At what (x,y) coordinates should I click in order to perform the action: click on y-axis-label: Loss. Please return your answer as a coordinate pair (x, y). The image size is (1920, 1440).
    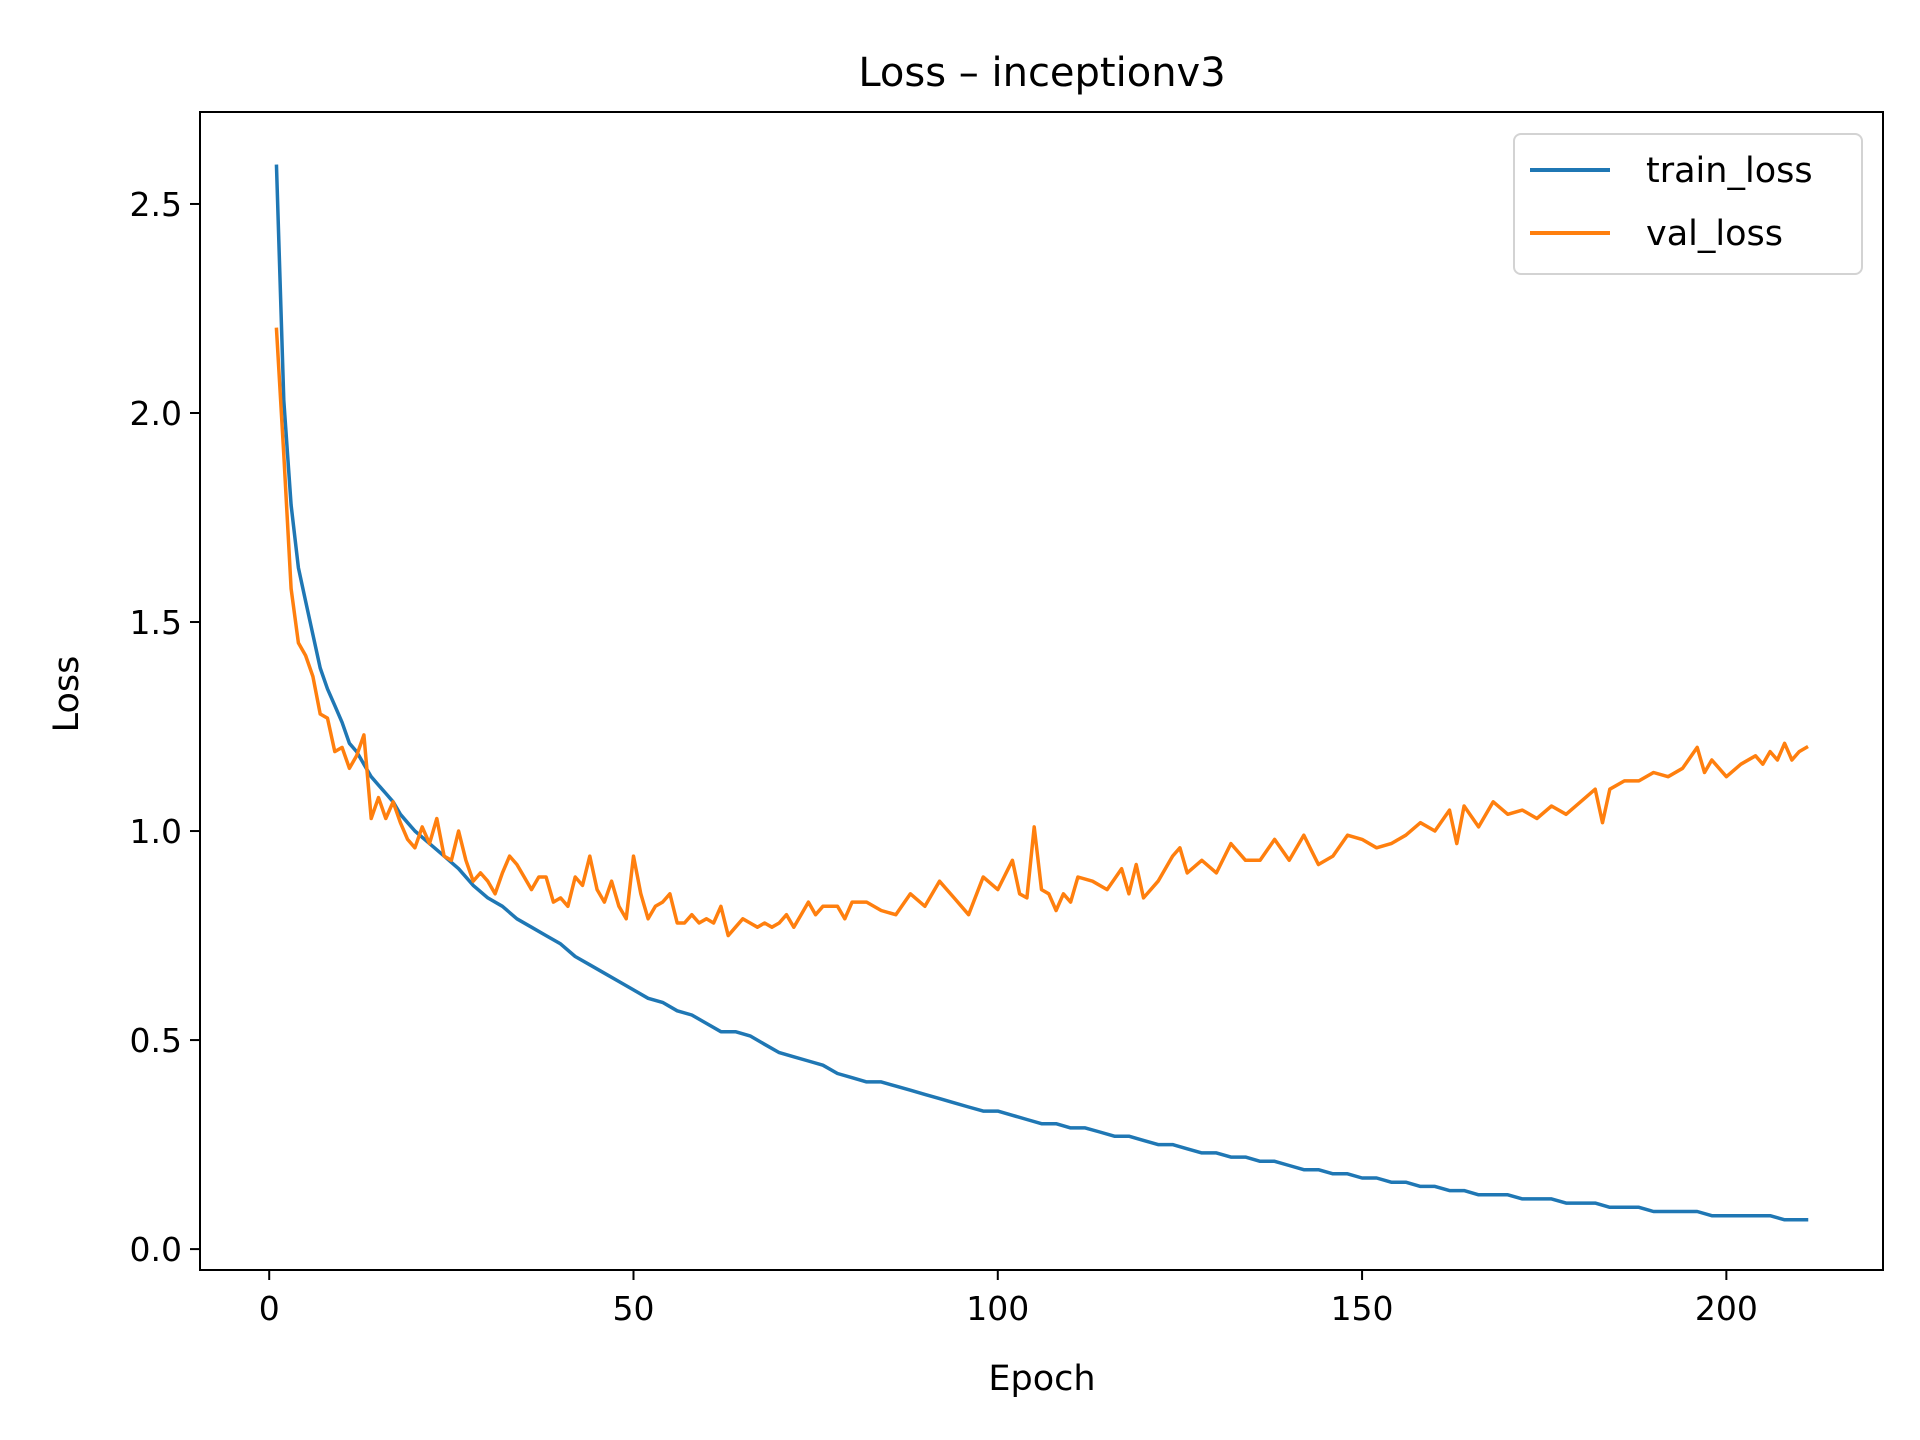
    Looking at the image, I should click on (67, 694).